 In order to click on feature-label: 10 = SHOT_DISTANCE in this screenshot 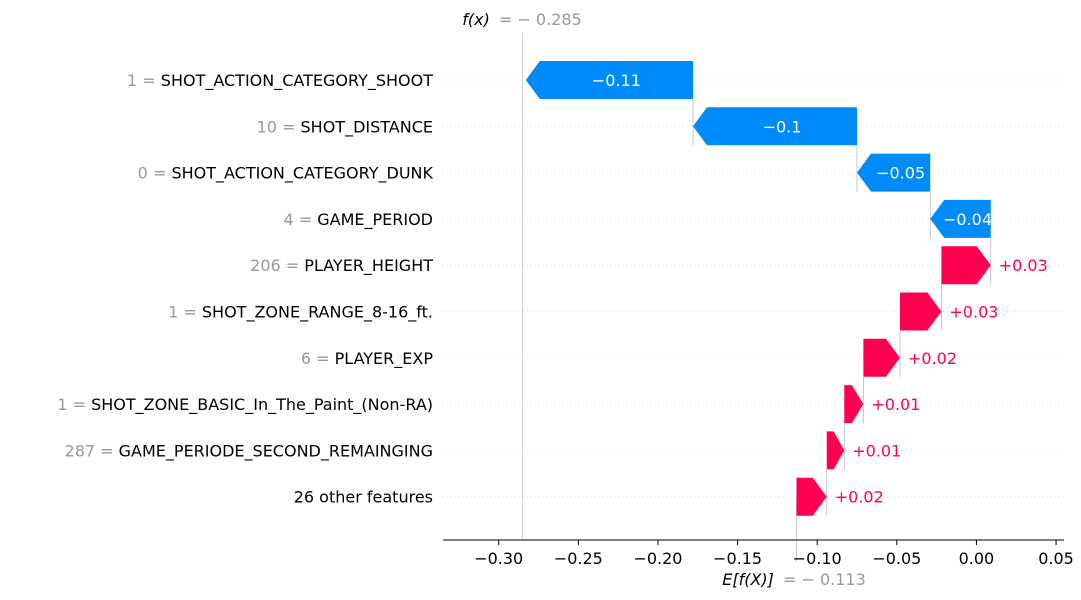, I will do `click(345, 127)`.